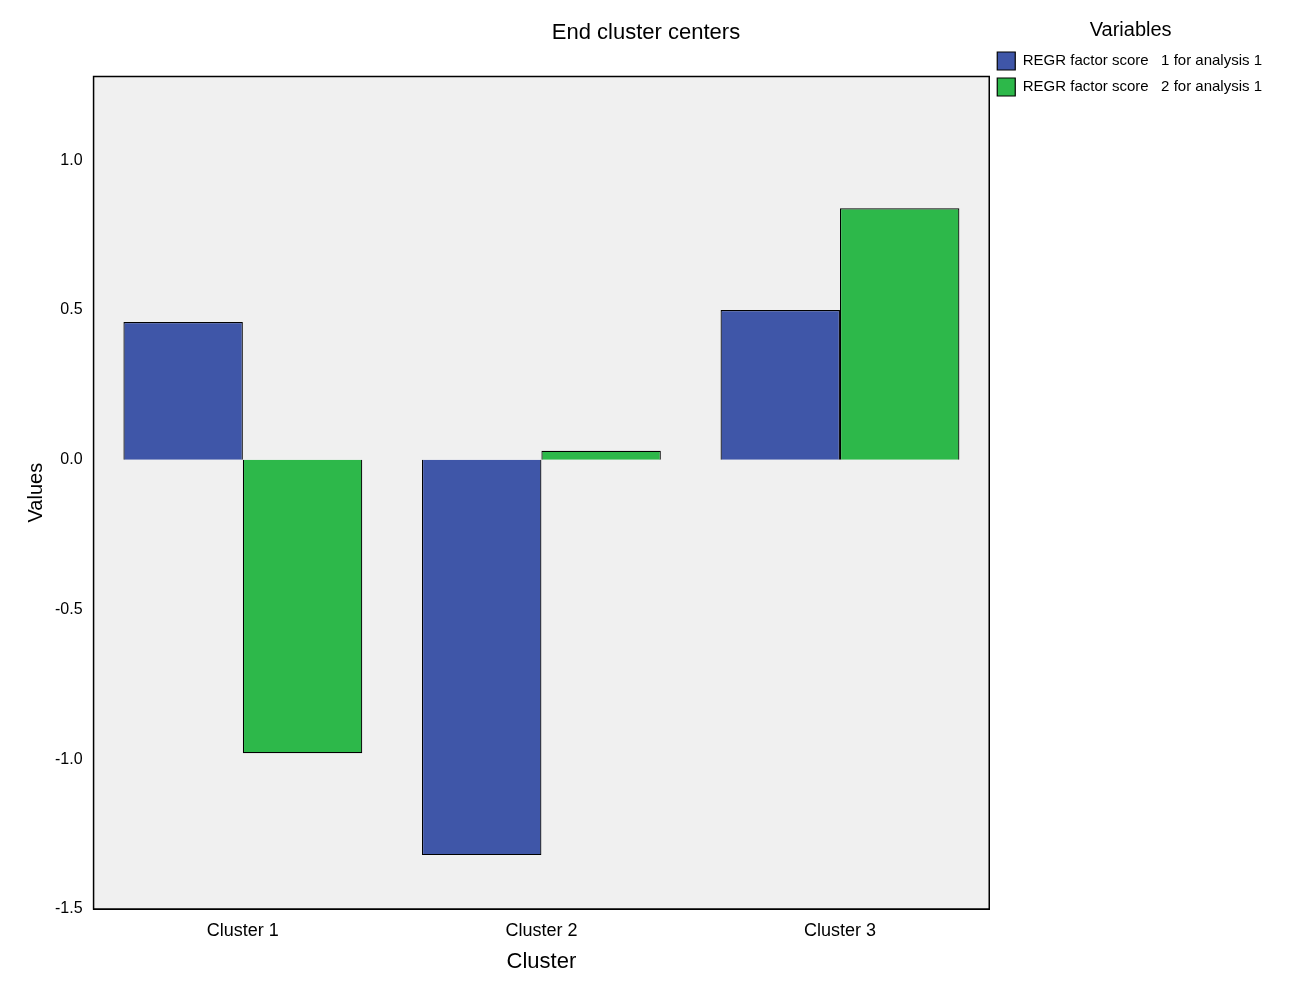 This screenshot has height=989, width=1292. What do you see at coordinates (71, 159) in the screenshot?
I see `y-tick-label: 1.0` at bounding box center [71, 159].